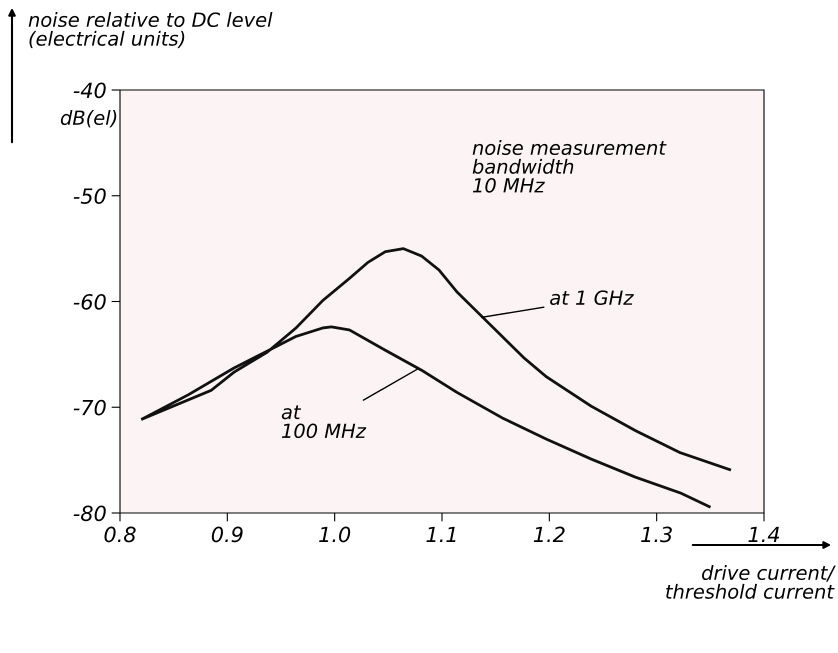 This screenshot has width=838, height=653. What do you see at coordinates (227, 534) in the screenshot?
I see `x-tick-label: 0.9` at bounding box center [227, 534].